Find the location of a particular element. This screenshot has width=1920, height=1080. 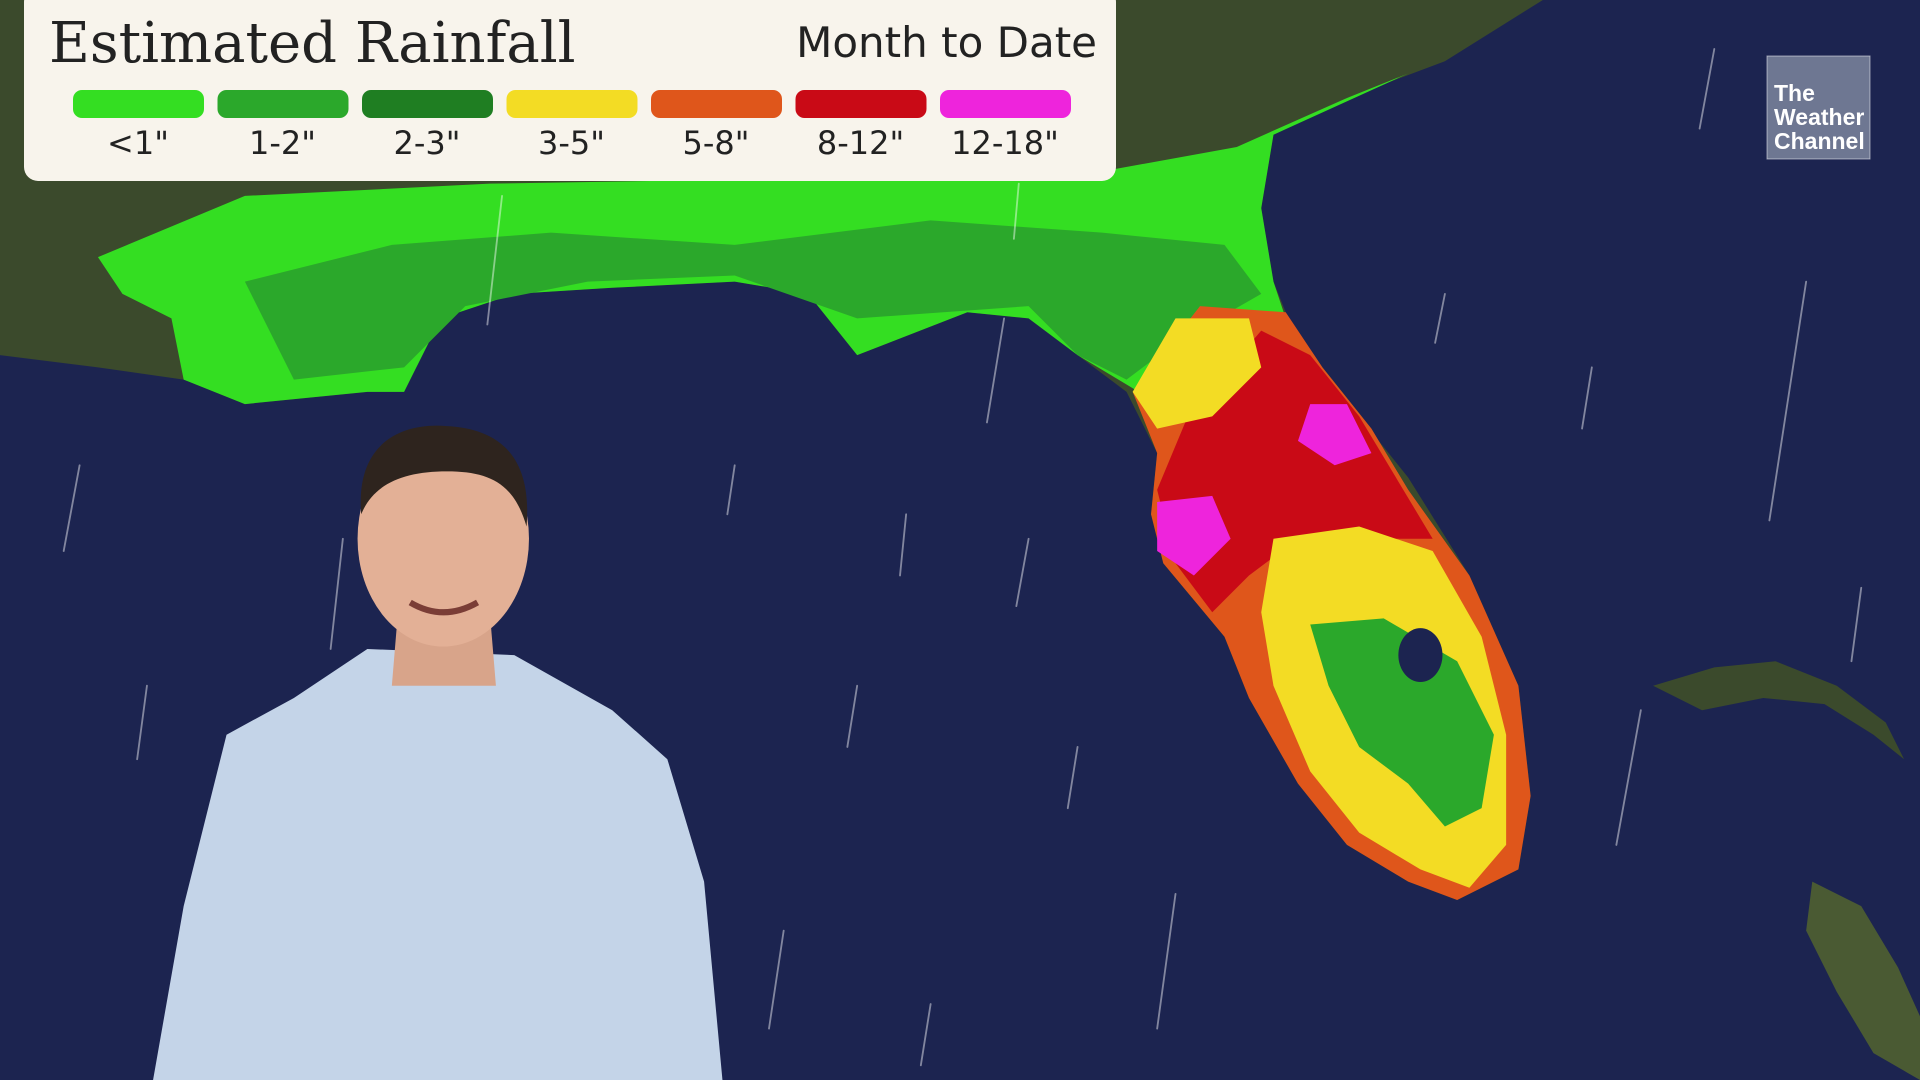

rain-florida-magenta is located at coordinates (1264, 490).